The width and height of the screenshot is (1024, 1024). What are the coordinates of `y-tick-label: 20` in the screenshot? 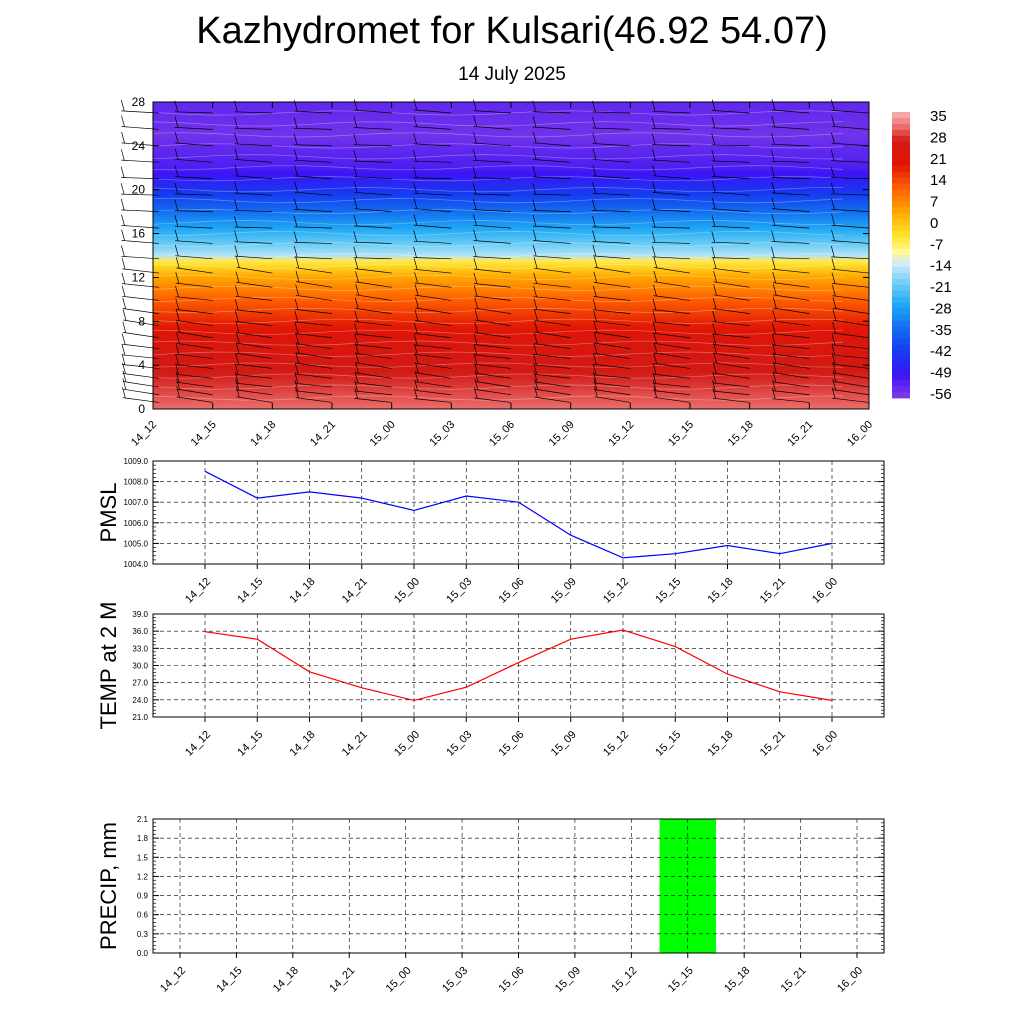 It's located at (139, 190).